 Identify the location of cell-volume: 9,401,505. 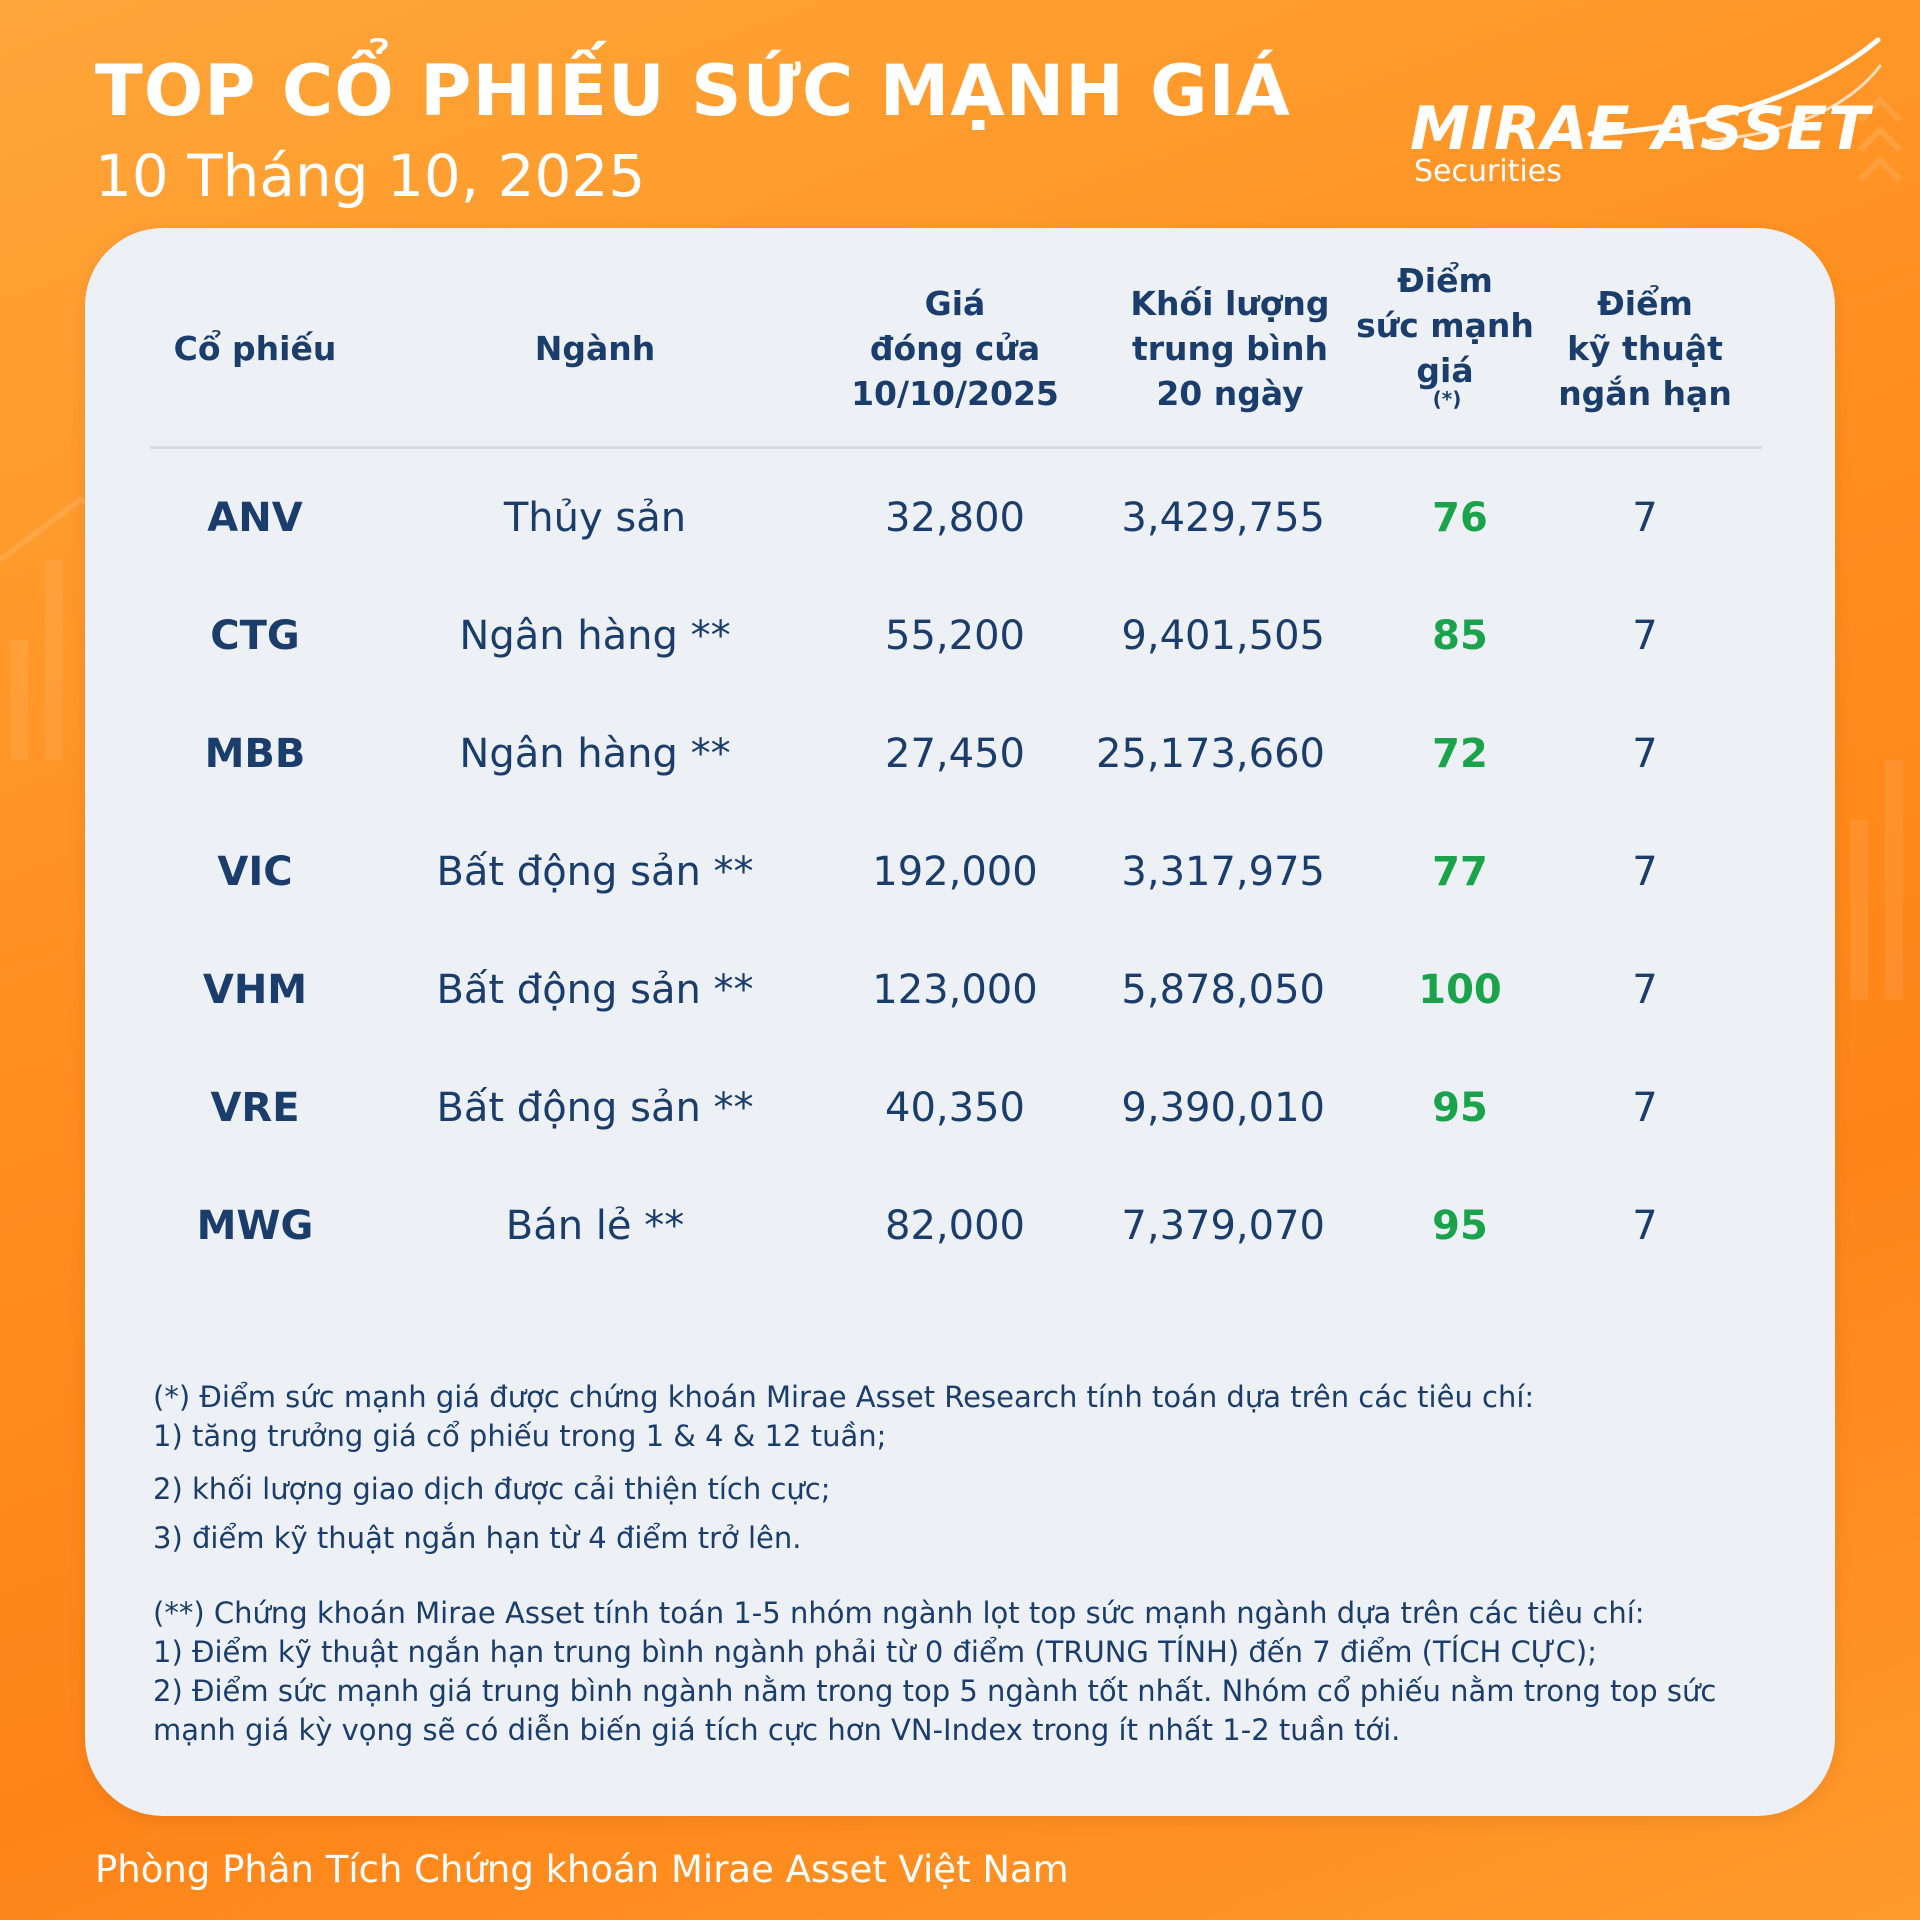
(1223, 636).